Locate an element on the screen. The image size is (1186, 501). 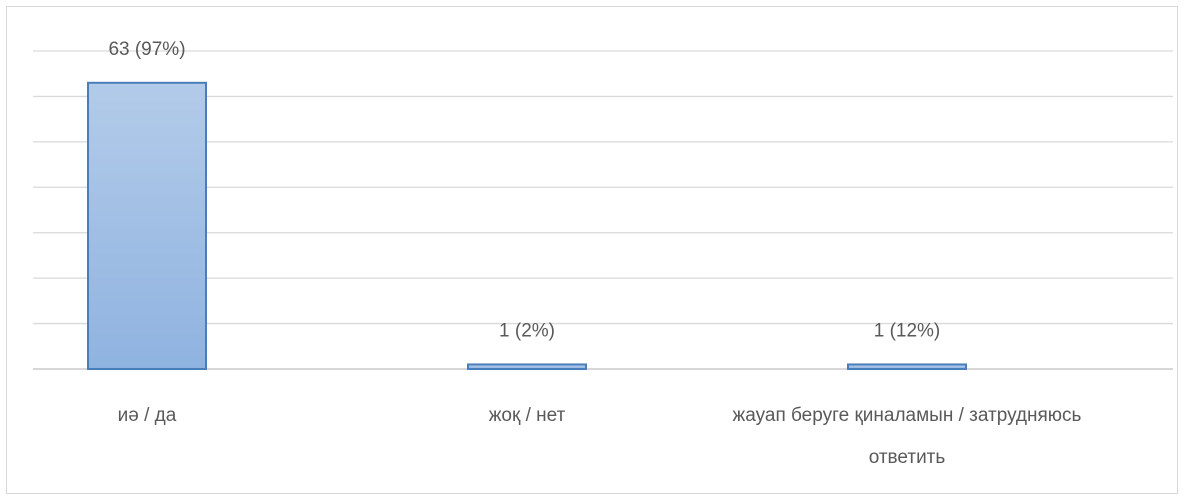
category-label: жоқ / нет is located at coordinates (527, 415).